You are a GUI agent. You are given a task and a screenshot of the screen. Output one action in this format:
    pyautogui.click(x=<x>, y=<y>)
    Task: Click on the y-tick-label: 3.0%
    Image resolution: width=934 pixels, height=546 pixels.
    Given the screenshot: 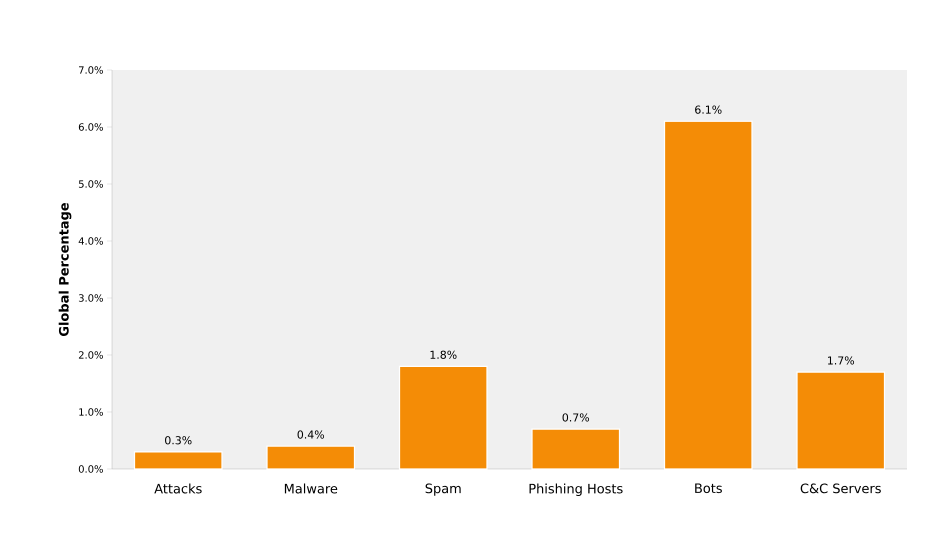 What is the action you would take?
    pyautogui.click(x=90, y=298)
    